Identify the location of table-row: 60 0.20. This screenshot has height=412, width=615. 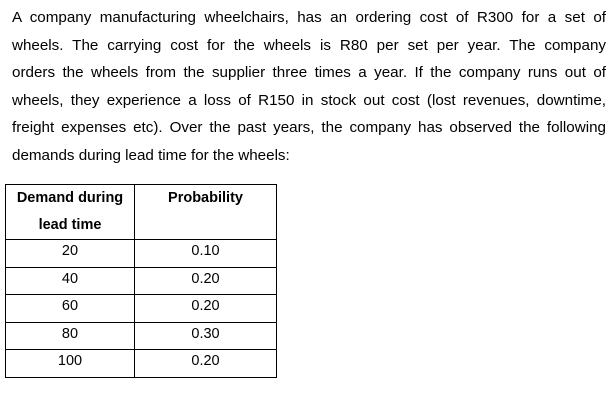
(141, 308).